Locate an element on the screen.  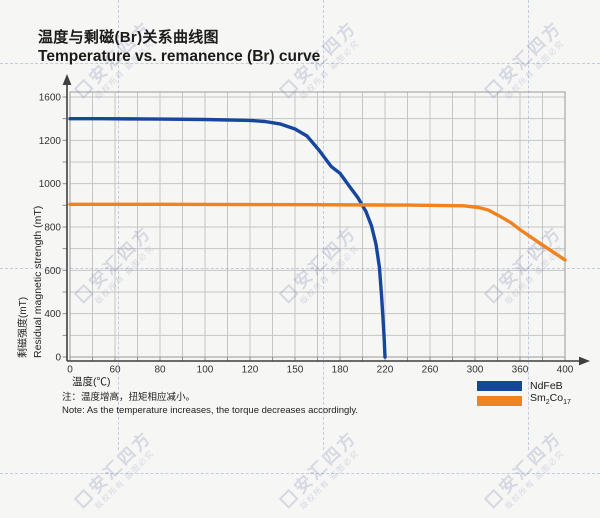
y-tick-label: 1600 is located at coordinates (50, 98).